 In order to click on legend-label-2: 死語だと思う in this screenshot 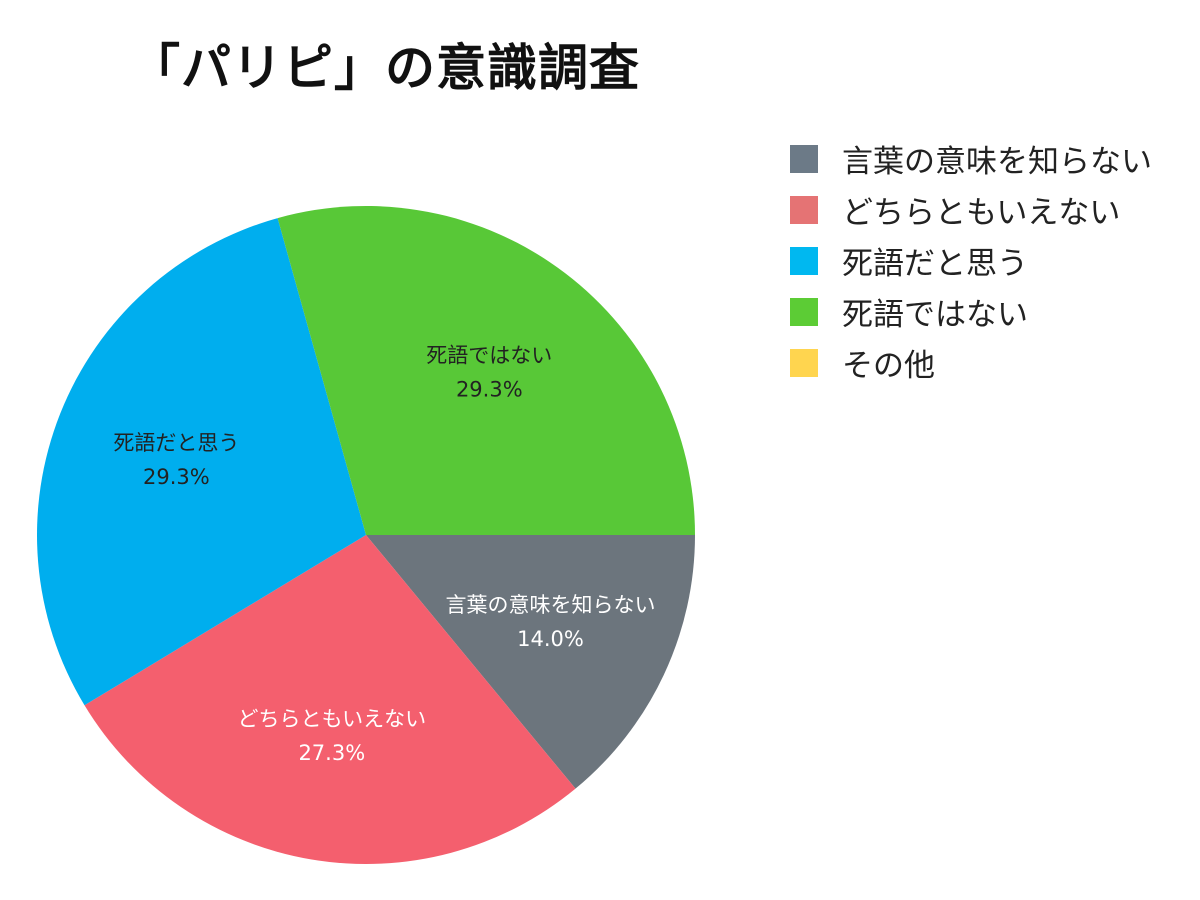, I will do `click(935, 264)`.